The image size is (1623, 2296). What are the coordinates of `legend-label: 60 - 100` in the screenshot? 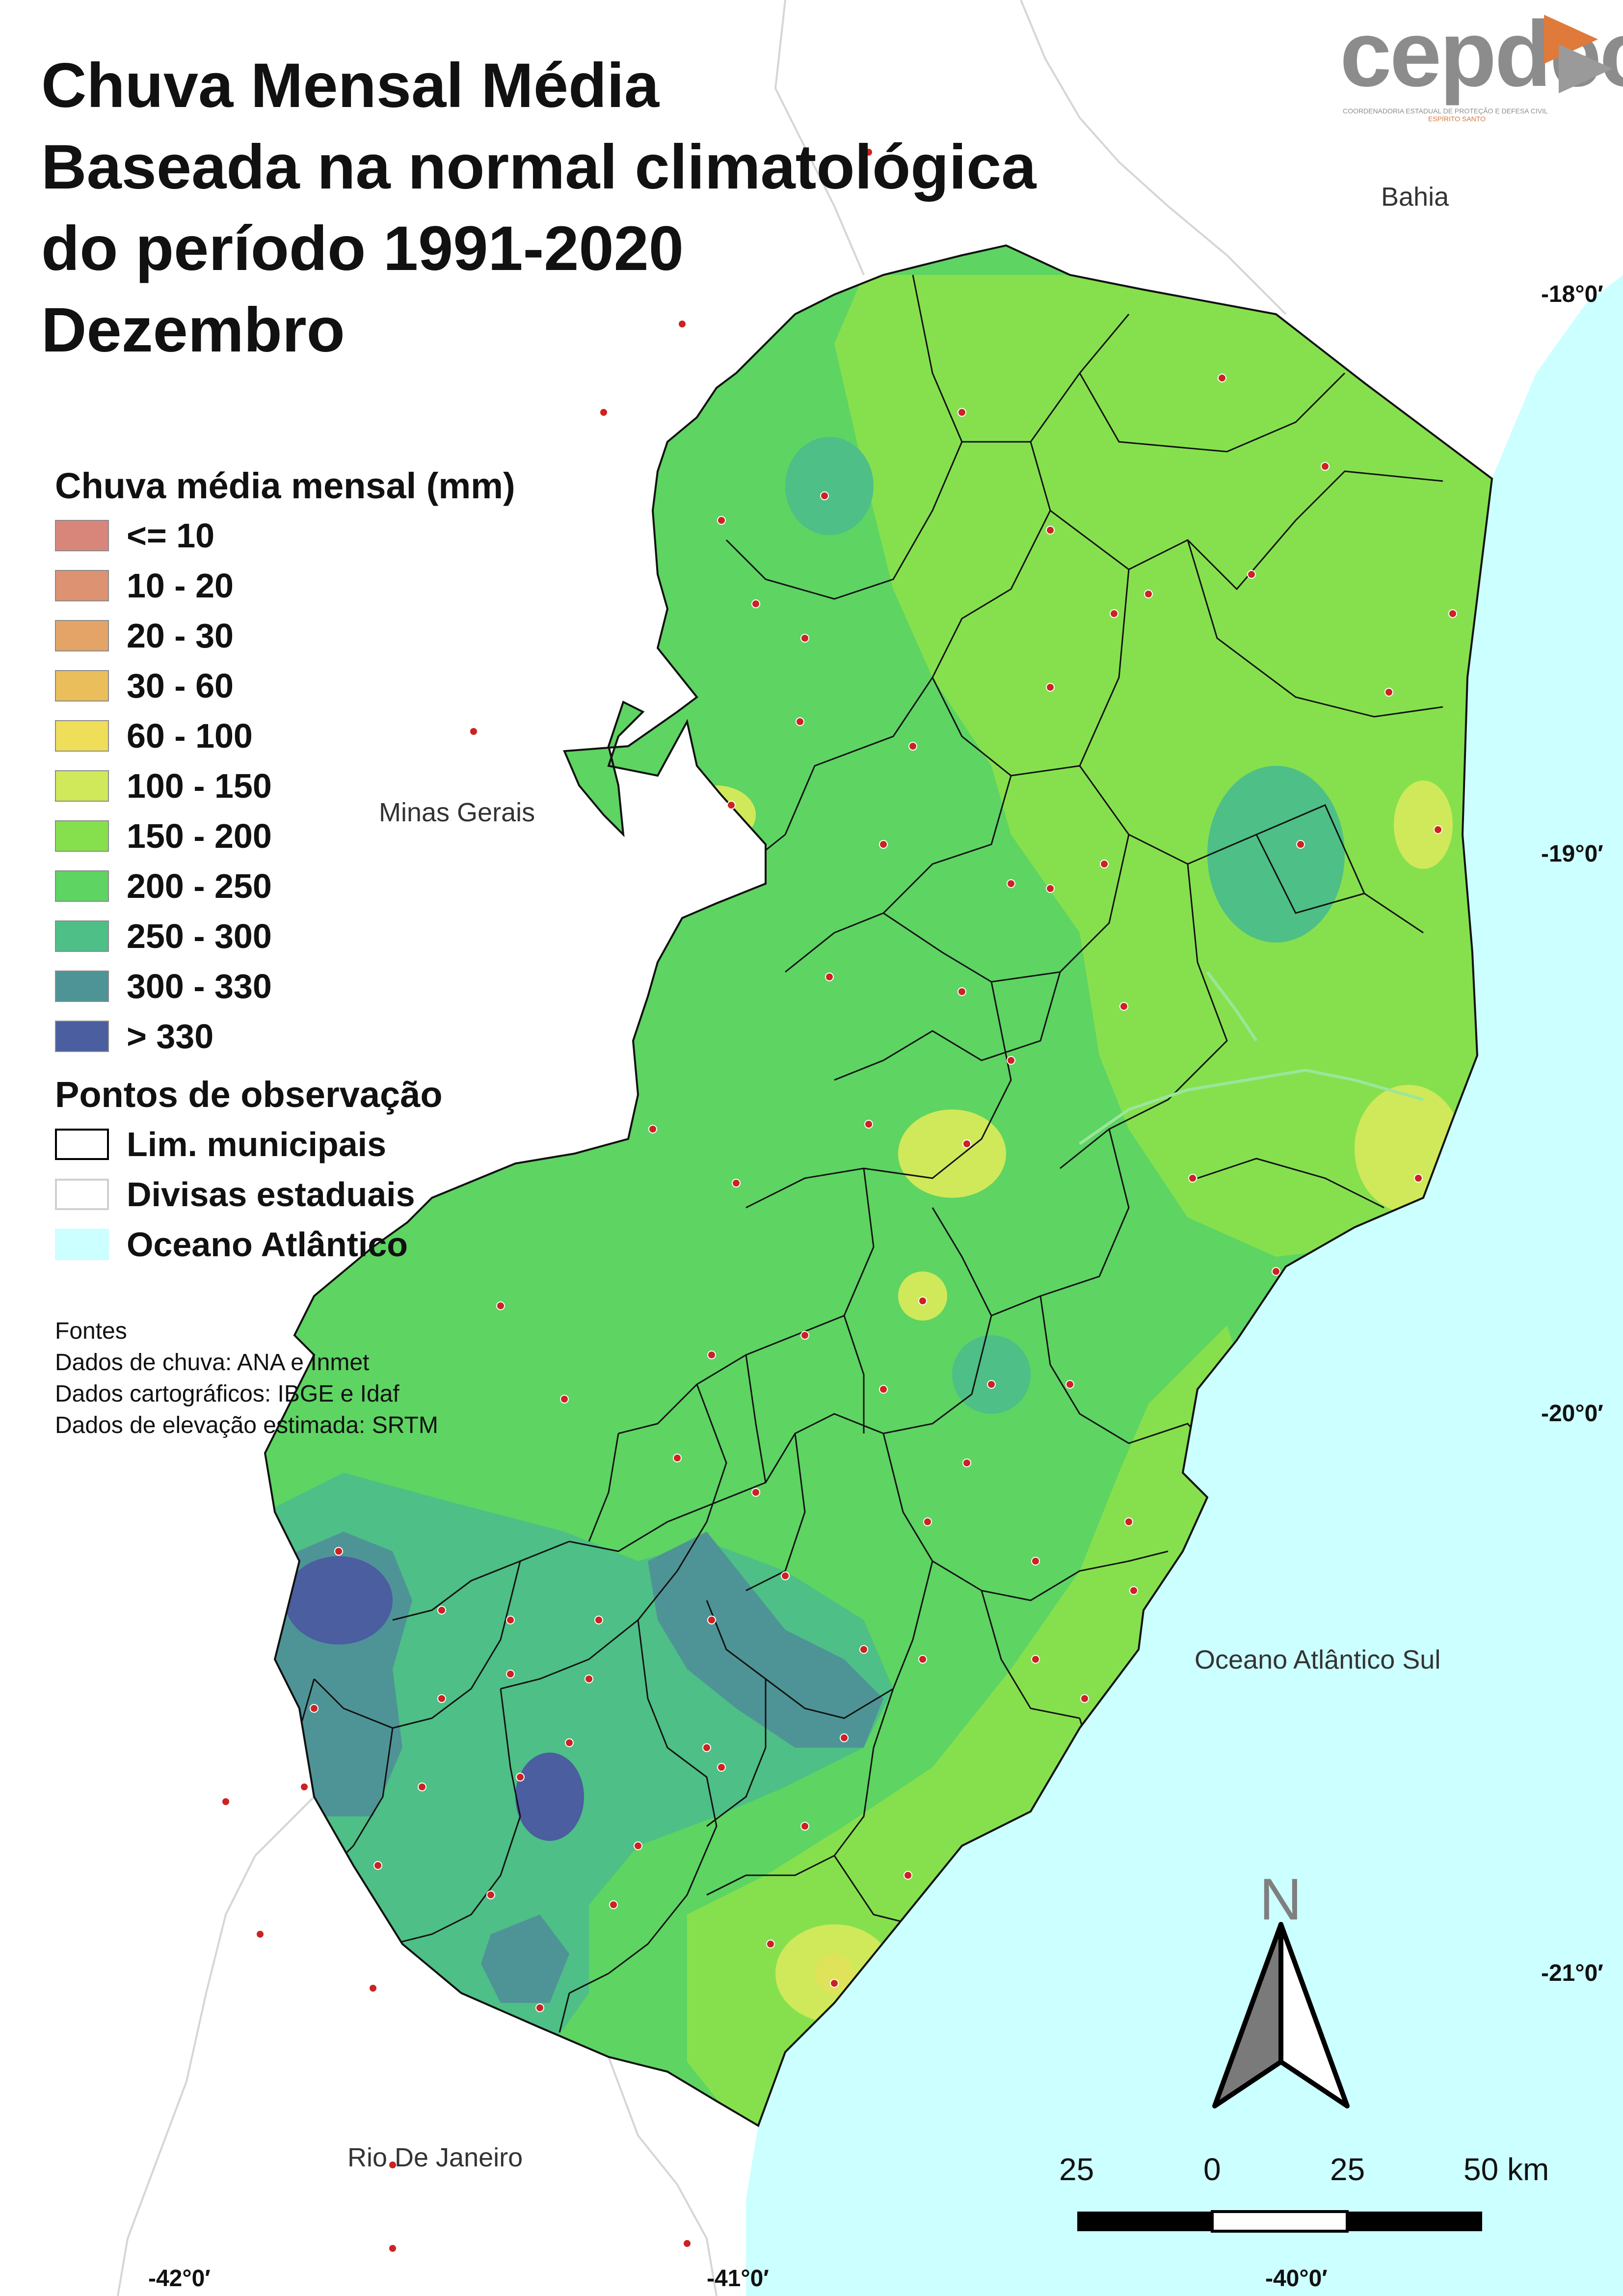 It's located at (190, 736).